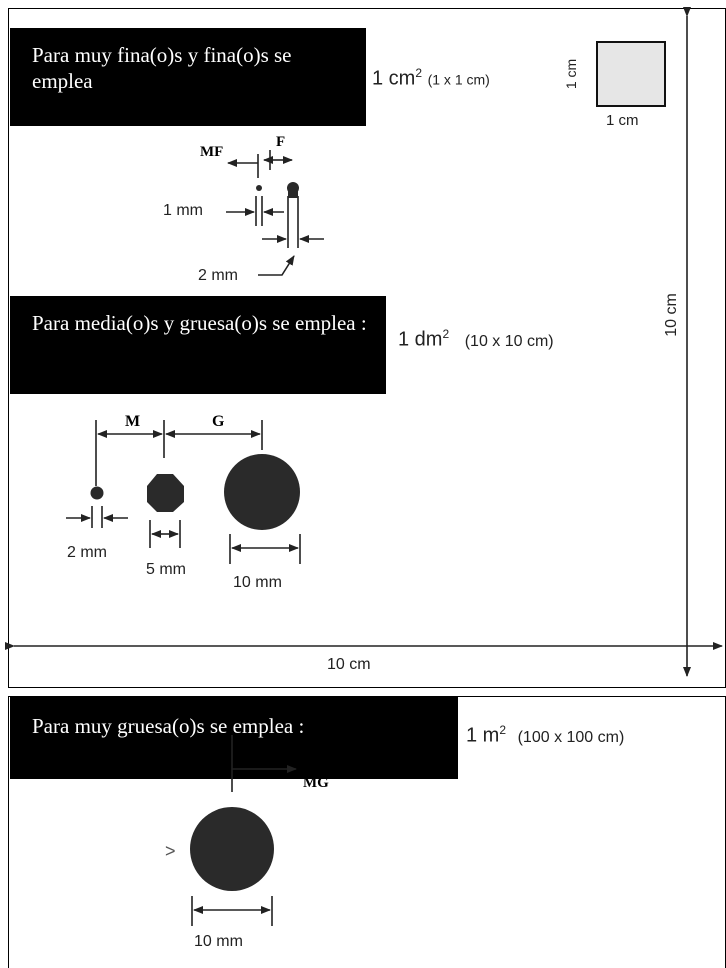  Describe the element at coordinates (162, 68) in the screenshot. I see `fine-label-text: Para muy fina(o)s y fina(o)s se emplea` at that location.